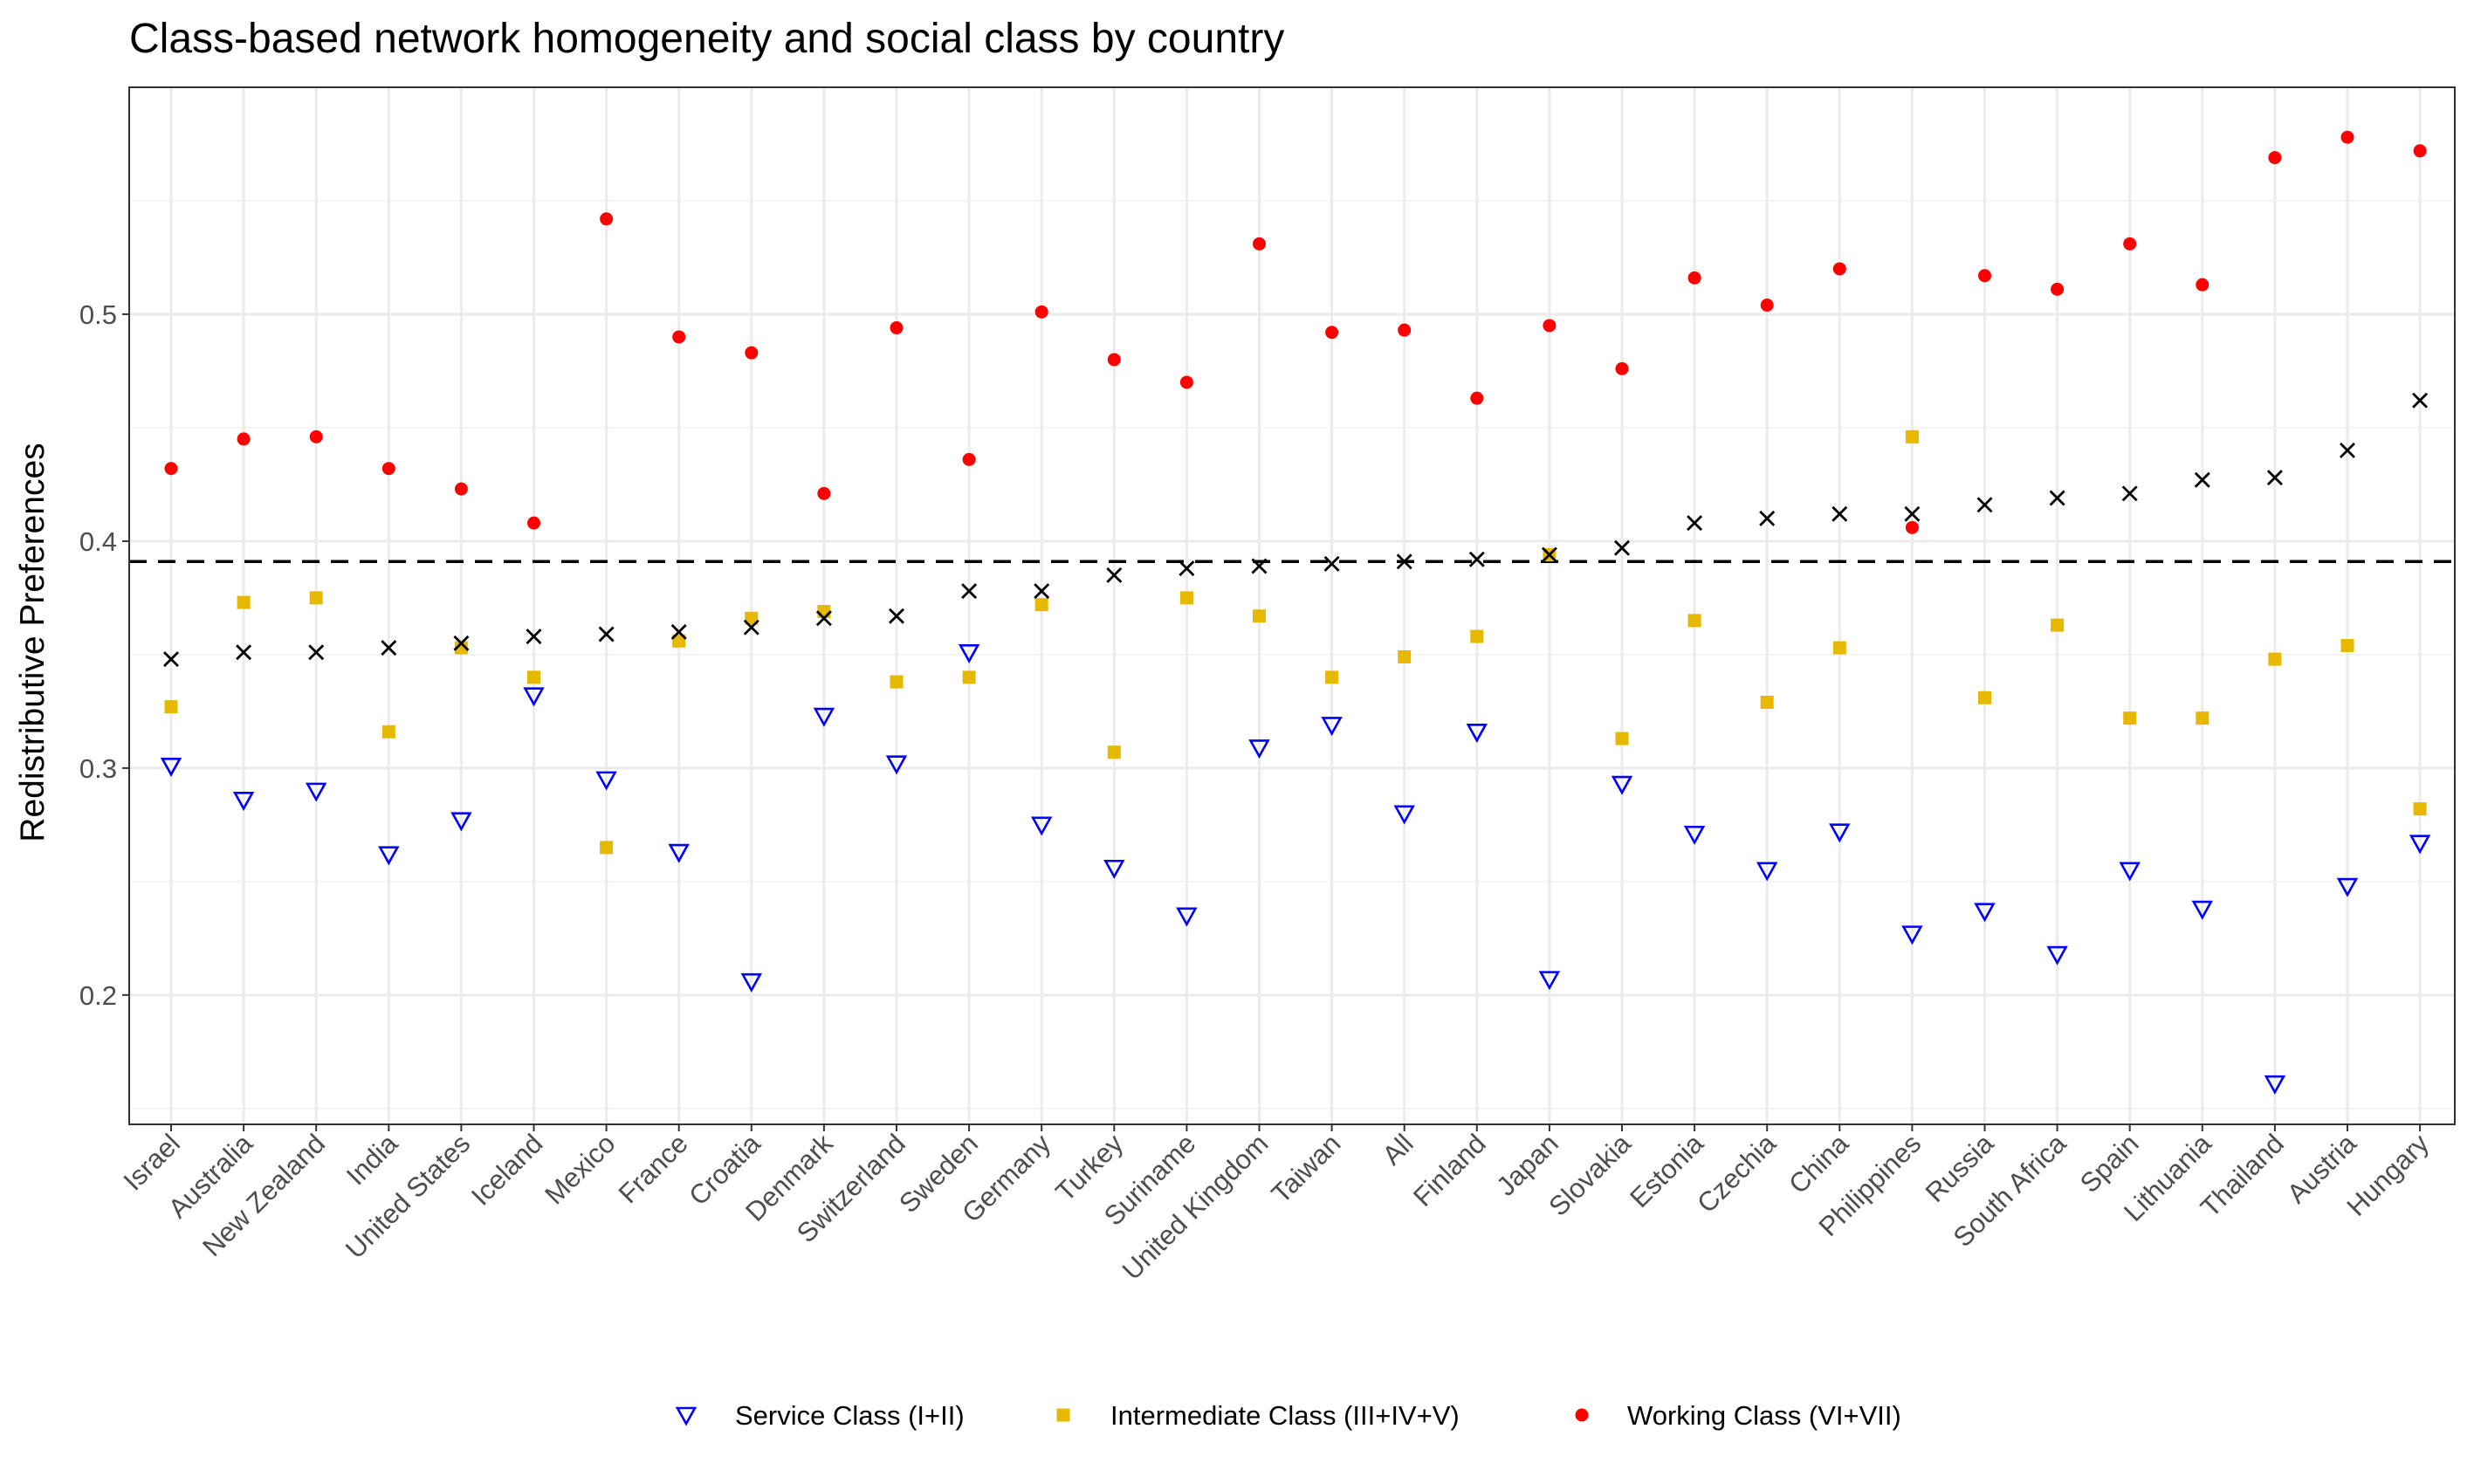 This screenshot has height=1484, width=2474. I want to click on point-triangle-down-open-china, so click(1840, 833).